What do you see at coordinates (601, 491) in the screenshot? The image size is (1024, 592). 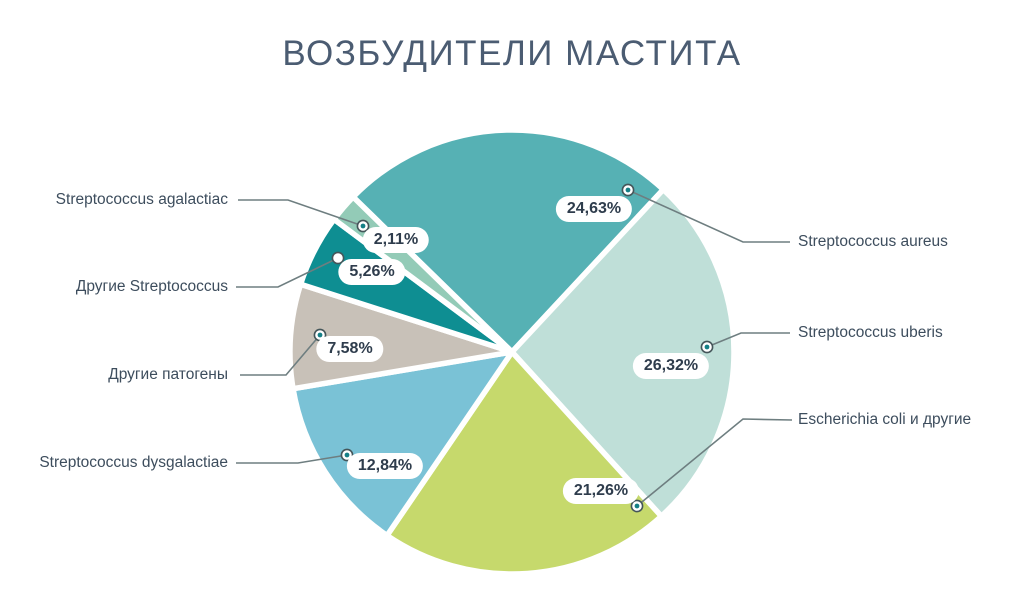 I see `pct-pill-escherichia-coli: 21,26%` at bounding box center [601, 491].